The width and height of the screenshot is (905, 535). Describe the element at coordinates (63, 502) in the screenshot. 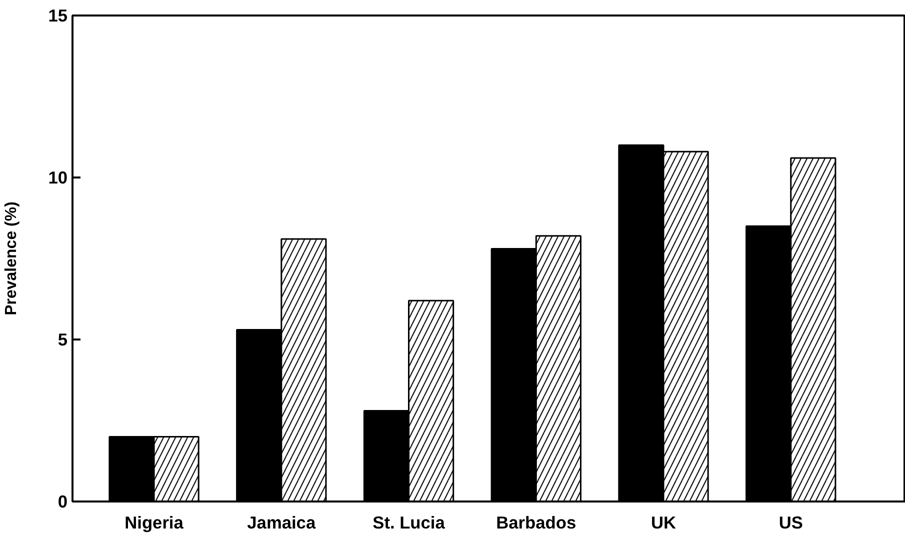

I see `y-tick-label: 0` at that location.